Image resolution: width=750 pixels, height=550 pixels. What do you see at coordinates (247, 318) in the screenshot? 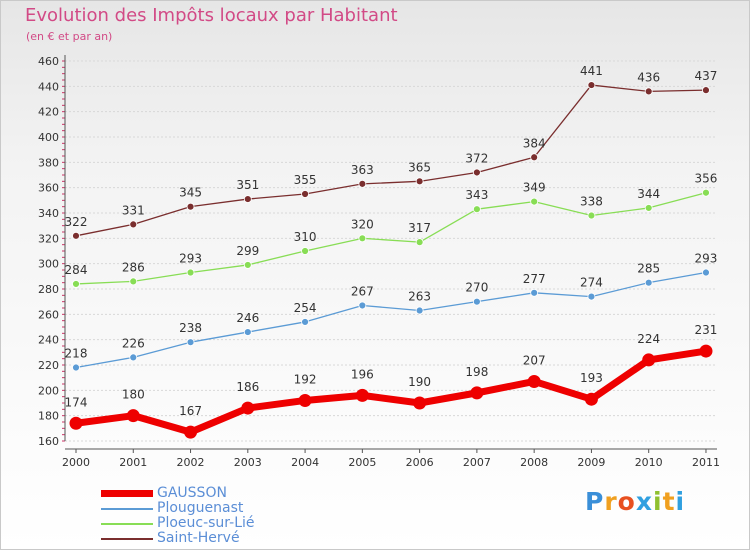
I see `data-label: 246` at bounding box center [247, 318].